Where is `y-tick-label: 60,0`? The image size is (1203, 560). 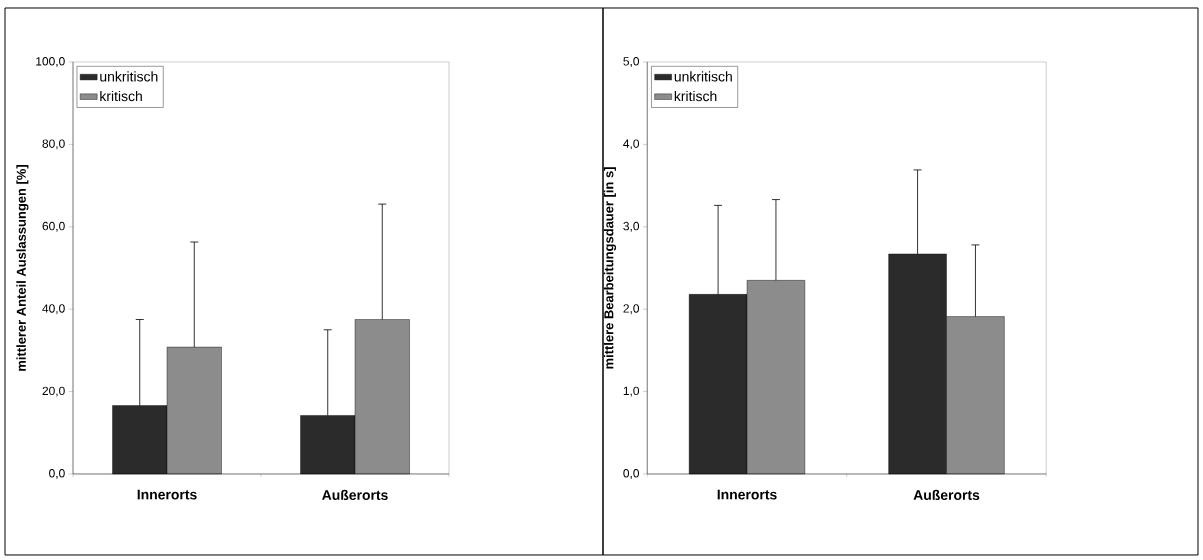
y-tick-label: 60,0 is located at coordinates (53, 226).